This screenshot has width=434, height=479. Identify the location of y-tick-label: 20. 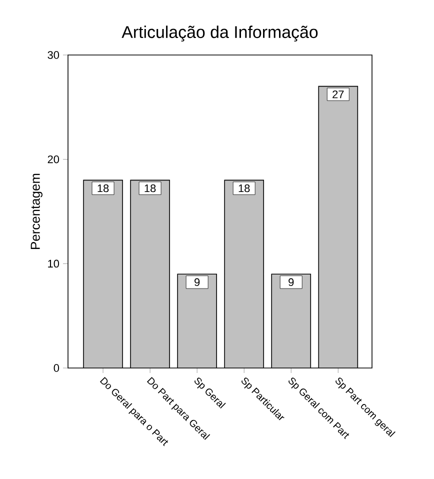
(54, 159).